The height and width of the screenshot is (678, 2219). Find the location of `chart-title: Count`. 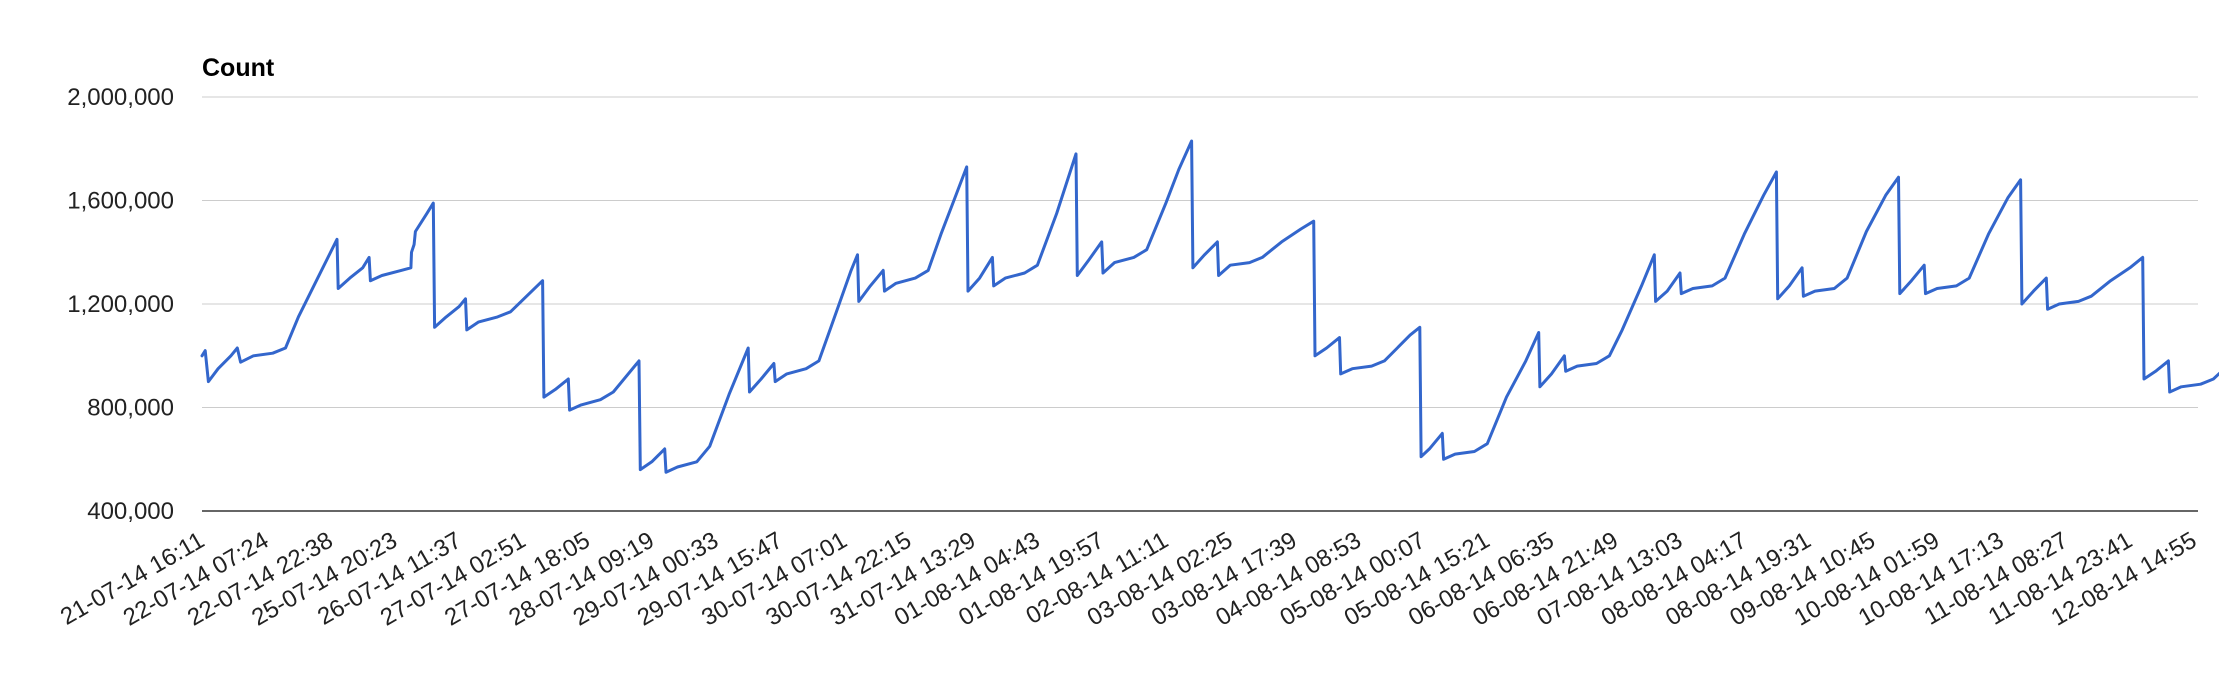

chart-title: Count is located at coordinates (238, 68).